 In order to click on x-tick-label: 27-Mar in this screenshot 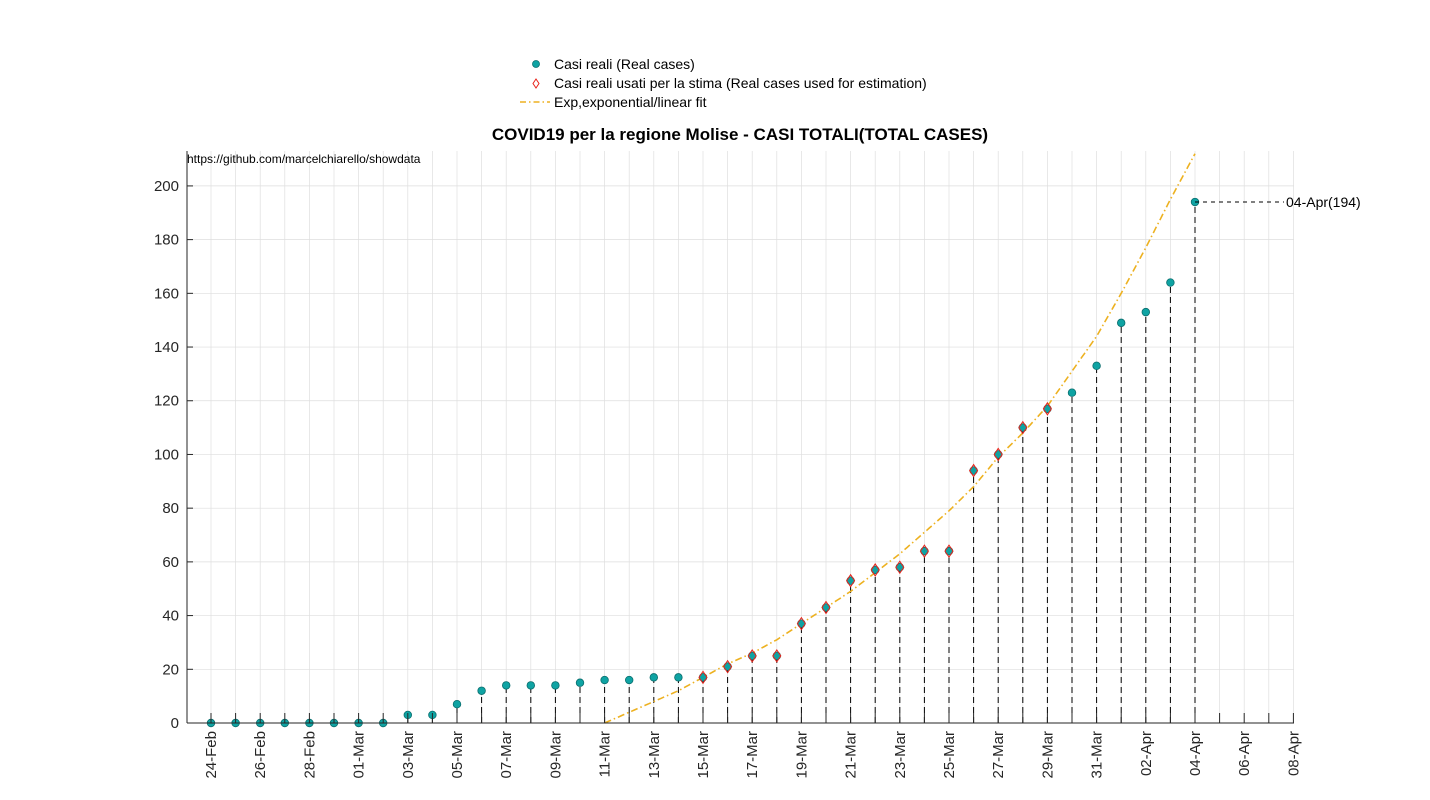, I will do `click(998, 755)`.